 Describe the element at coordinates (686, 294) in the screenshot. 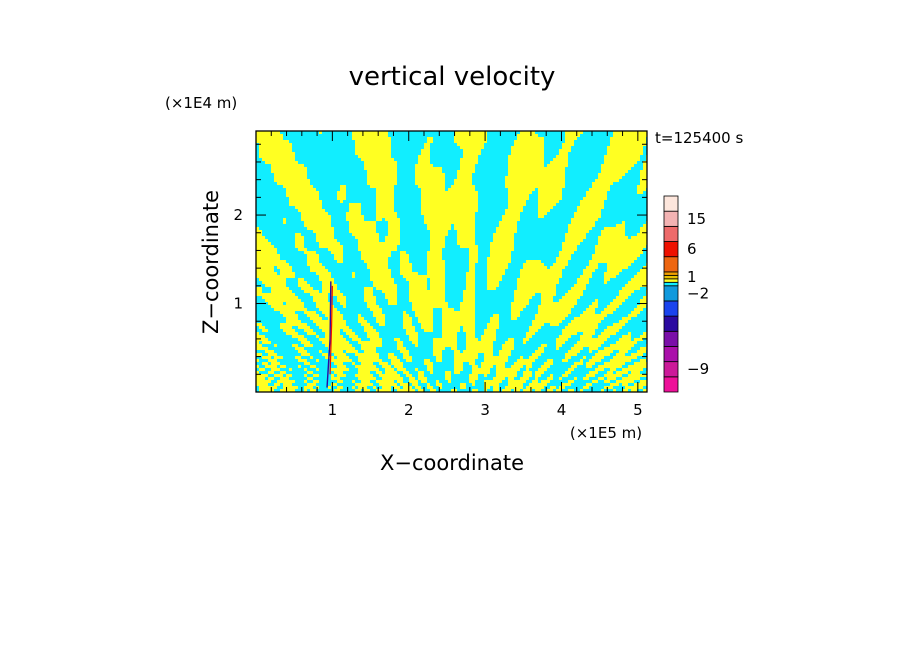

I see `colorbar: 15 6 1−2 −9` at that location.